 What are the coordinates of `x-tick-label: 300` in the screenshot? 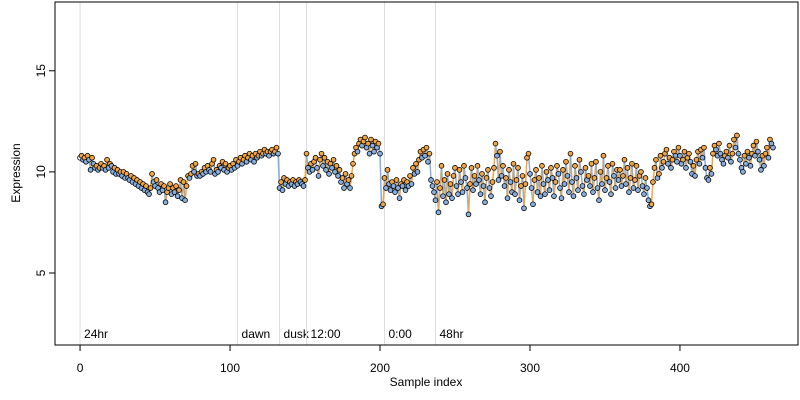 It's located at (530, 368).